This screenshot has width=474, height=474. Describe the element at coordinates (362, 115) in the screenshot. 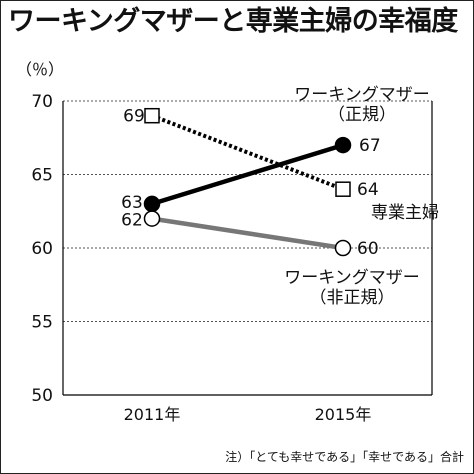

I see `series-name-label: （正規）` at that location.